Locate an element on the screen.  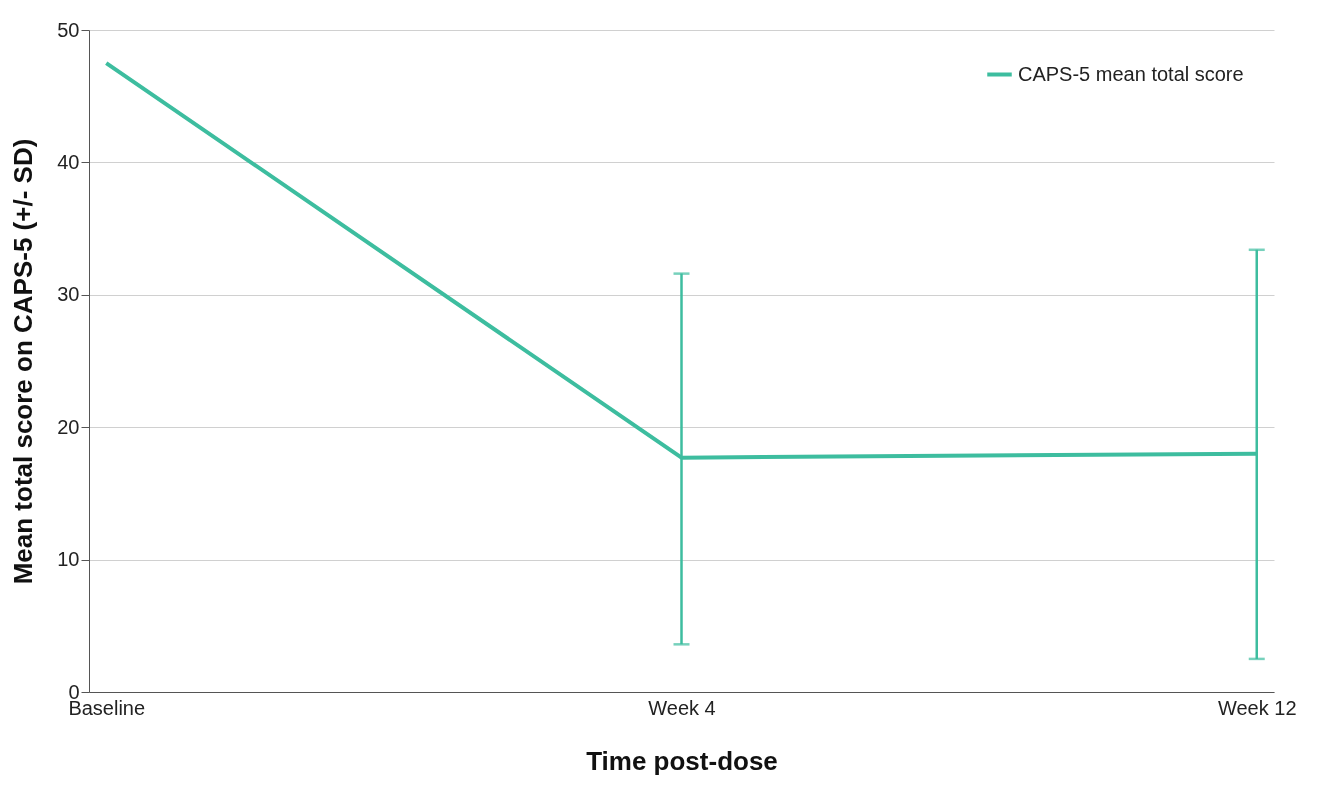
x-axis-title: Time post-dose is located at coordinates (682, 760).